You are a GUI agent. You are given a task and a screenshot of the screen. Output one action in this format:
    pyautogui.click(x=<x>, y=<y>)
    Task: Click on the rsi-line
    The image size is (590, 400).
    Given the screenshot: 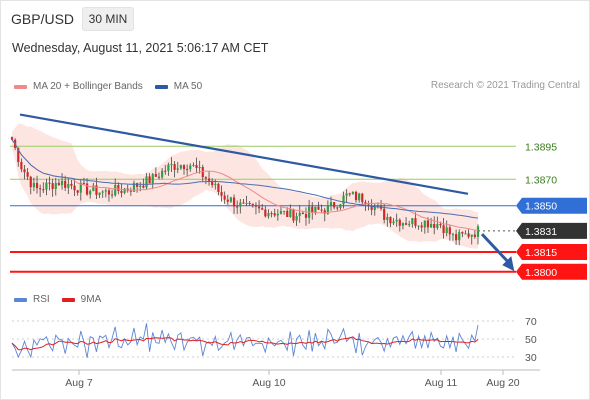 What is the action you would take?
    pyautogui.click(x=245, y=341)
    